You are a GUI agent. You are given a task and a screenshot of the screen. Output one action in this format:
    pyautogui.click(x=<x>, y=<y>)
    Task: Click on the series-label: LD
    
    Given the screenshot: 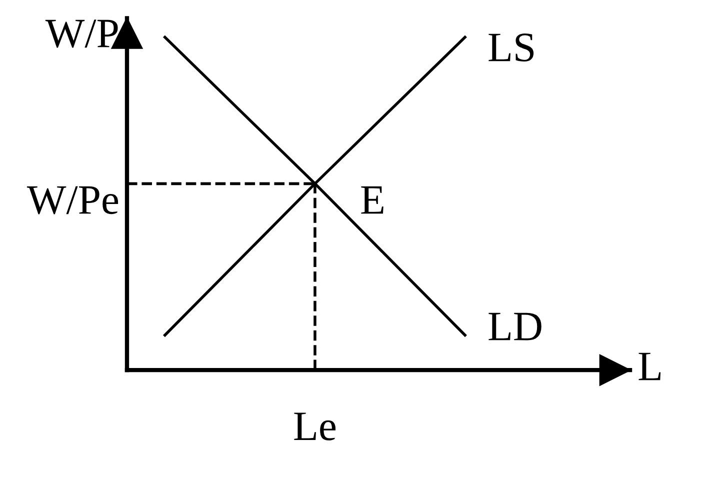 What is the action you would take?
    pyautogui.click(x=515, y=326)
    